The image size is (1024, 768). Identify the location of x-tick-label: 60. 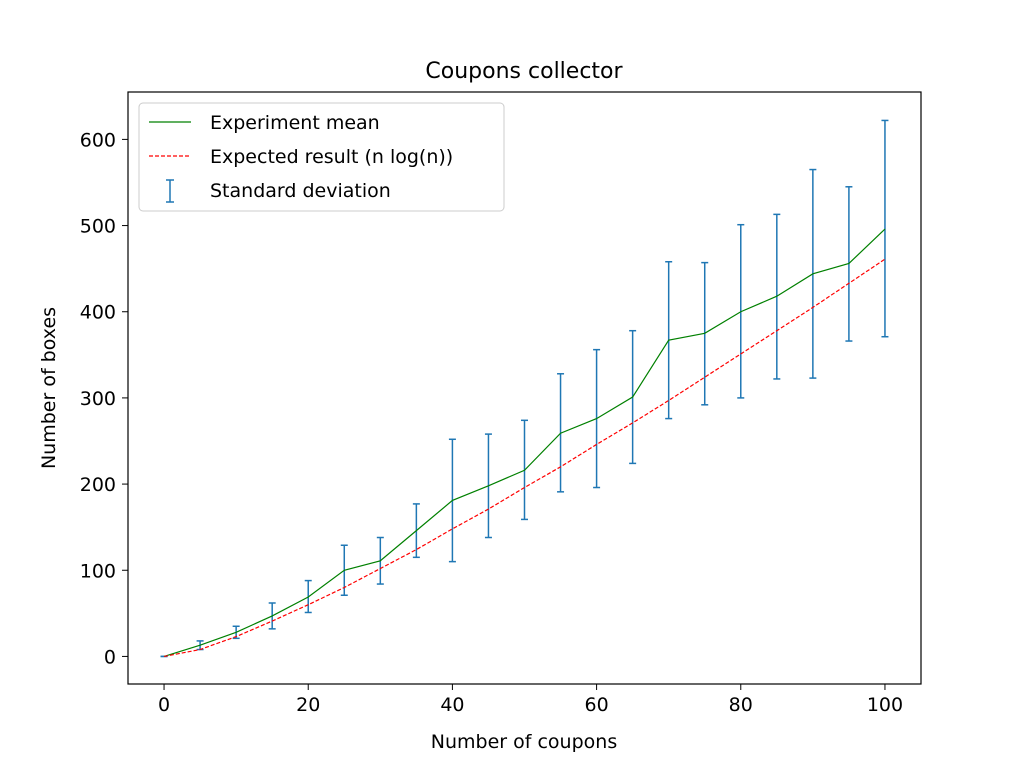
(596, 705).